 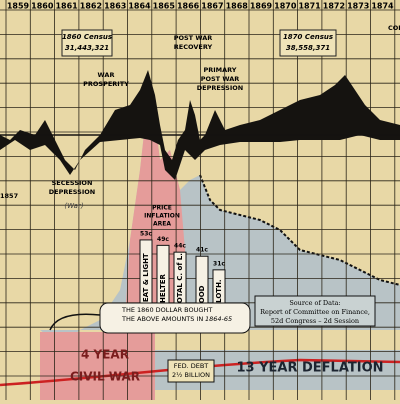 I want to click on annotation: PRIMARY, so click(x=219, y=70).